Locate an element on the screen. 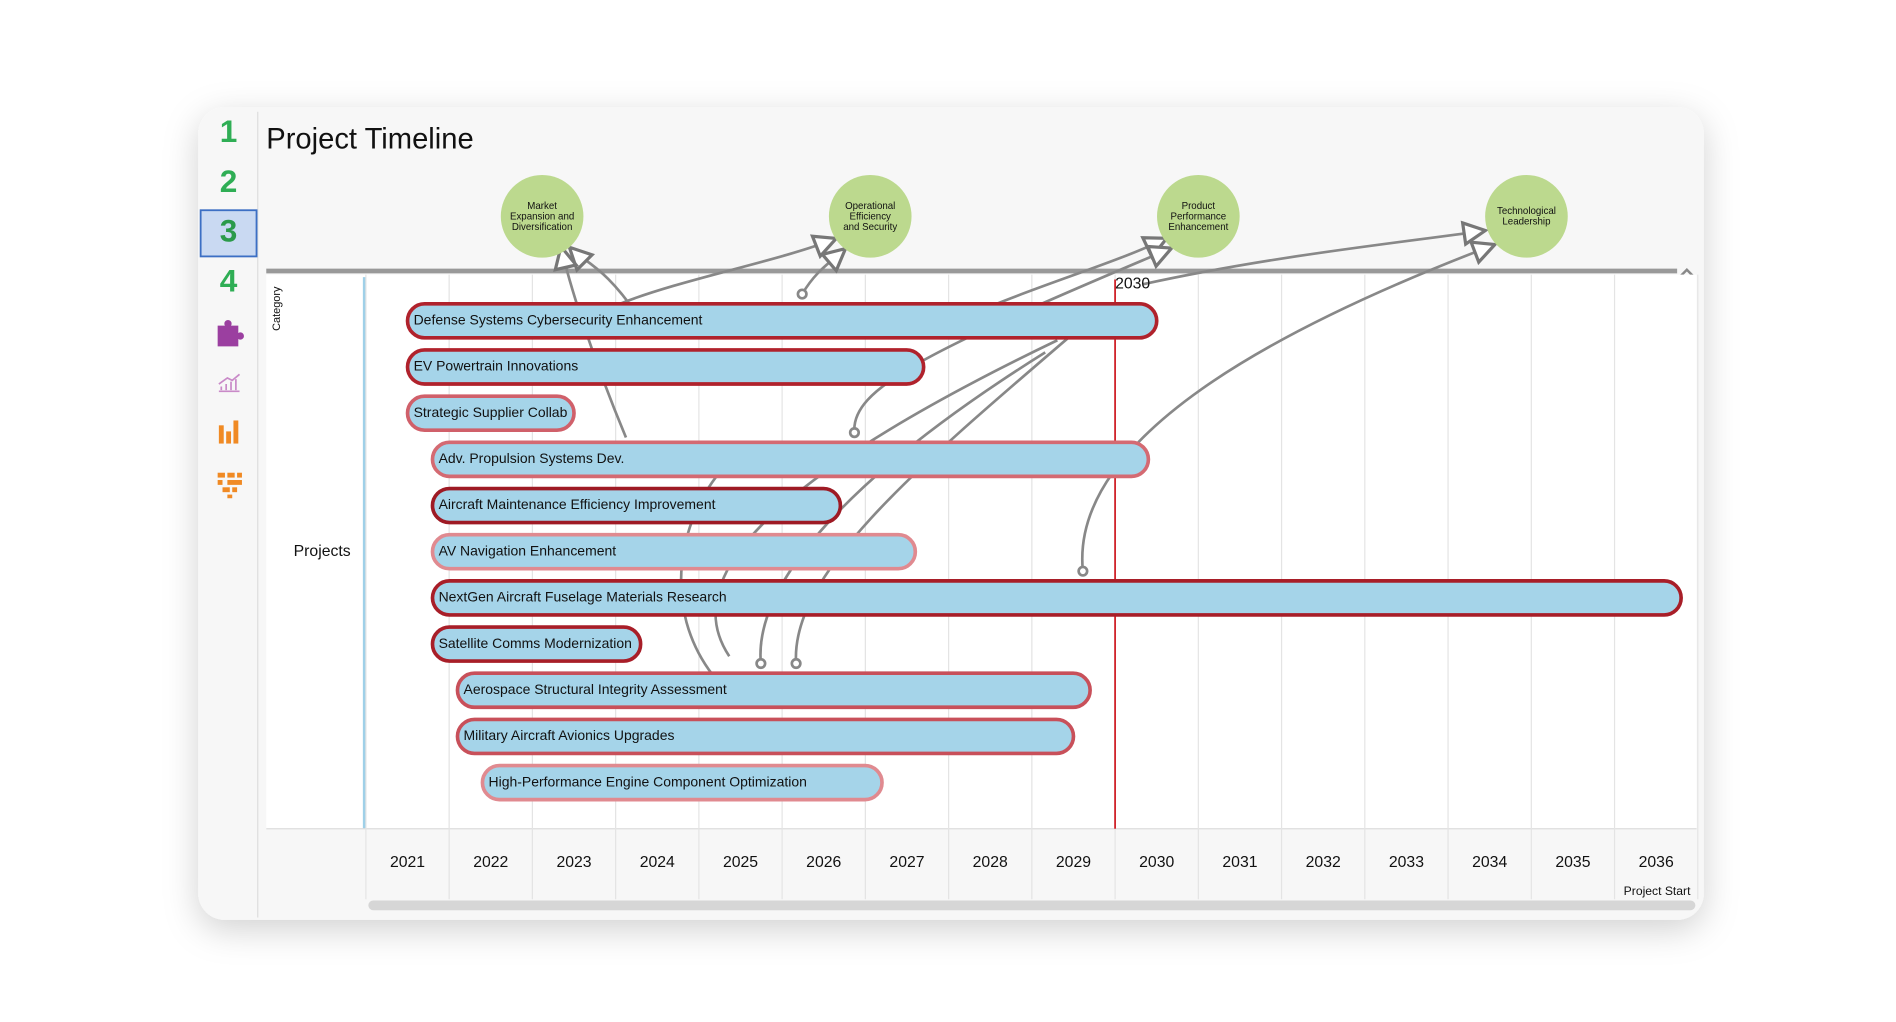 Image resolution: width=1896 pixels, height=1022 pixels. project-label: Satellite Comms Modernization is located at coordinates (535, 643).